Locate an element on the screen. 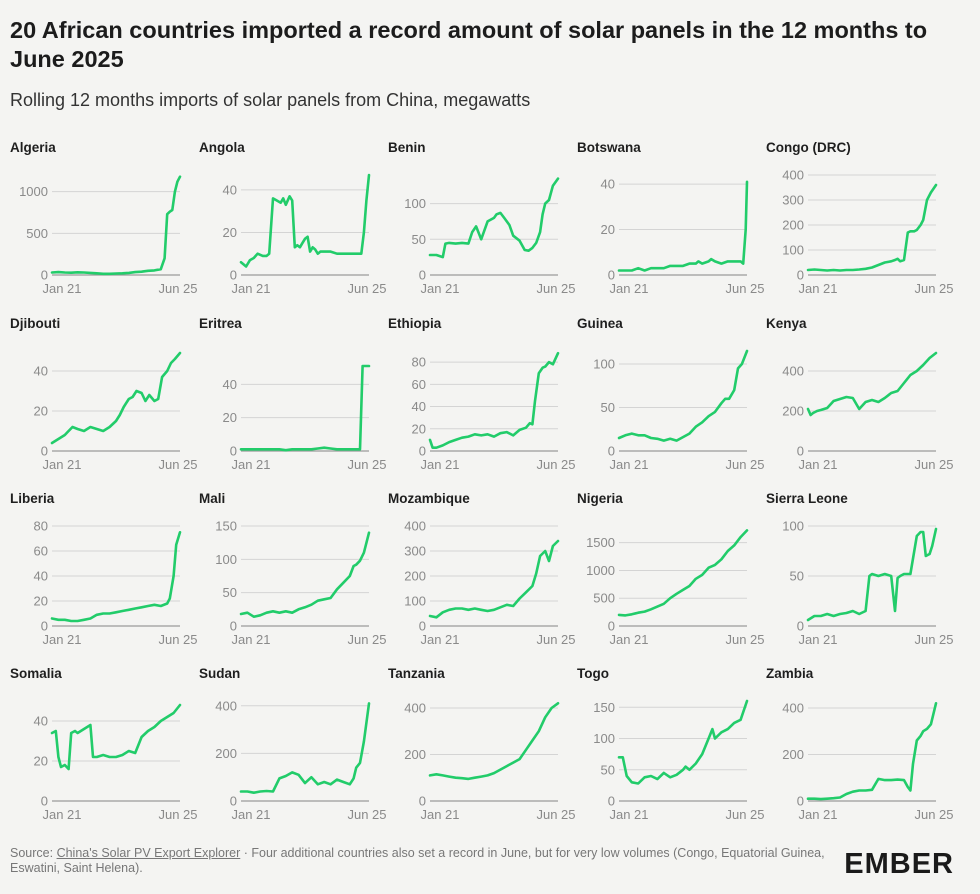 This screenshot has height=894, width=980. panel-title: Sudan is located at coordinates (219, 673).